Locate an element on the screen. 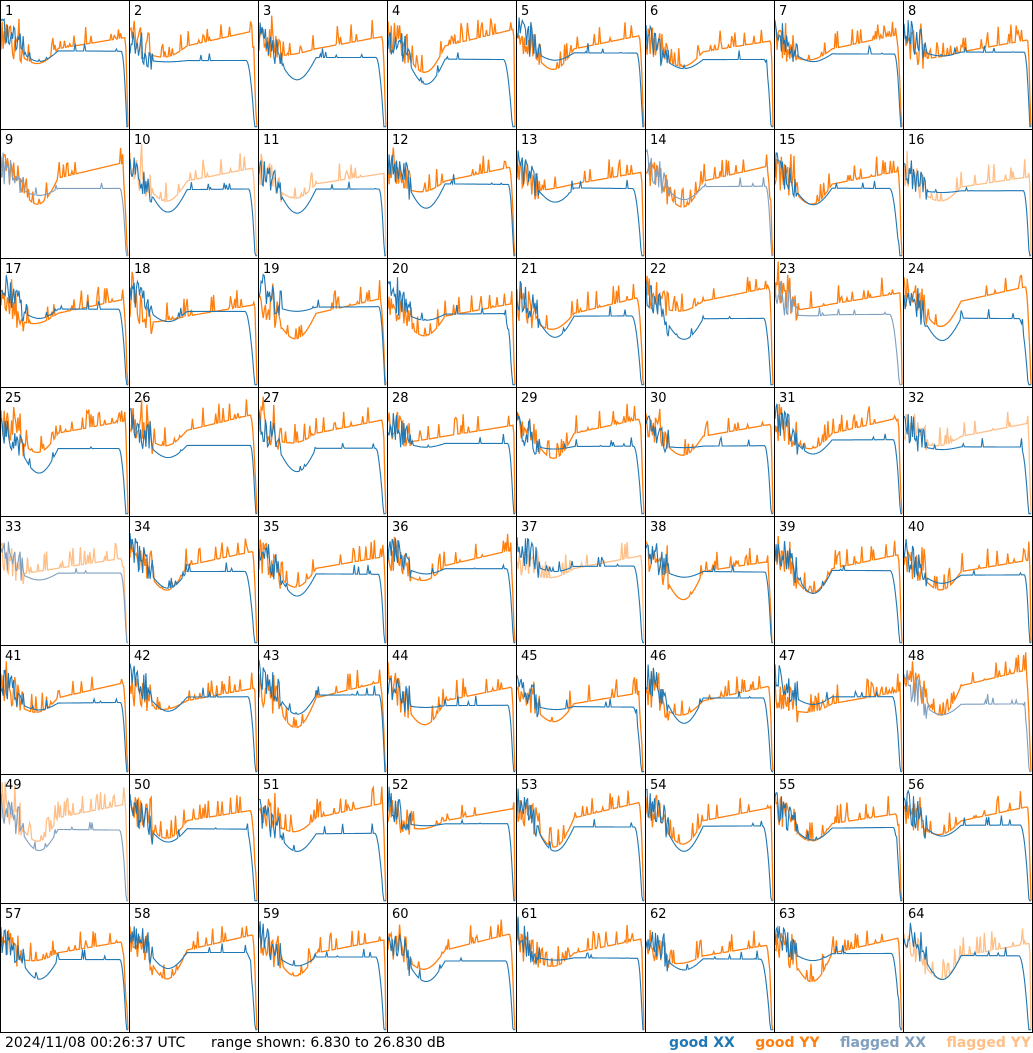 The width and height of the screenshot is (1033, 1053). panel-51: 51 is located at coordinates (323, 839).